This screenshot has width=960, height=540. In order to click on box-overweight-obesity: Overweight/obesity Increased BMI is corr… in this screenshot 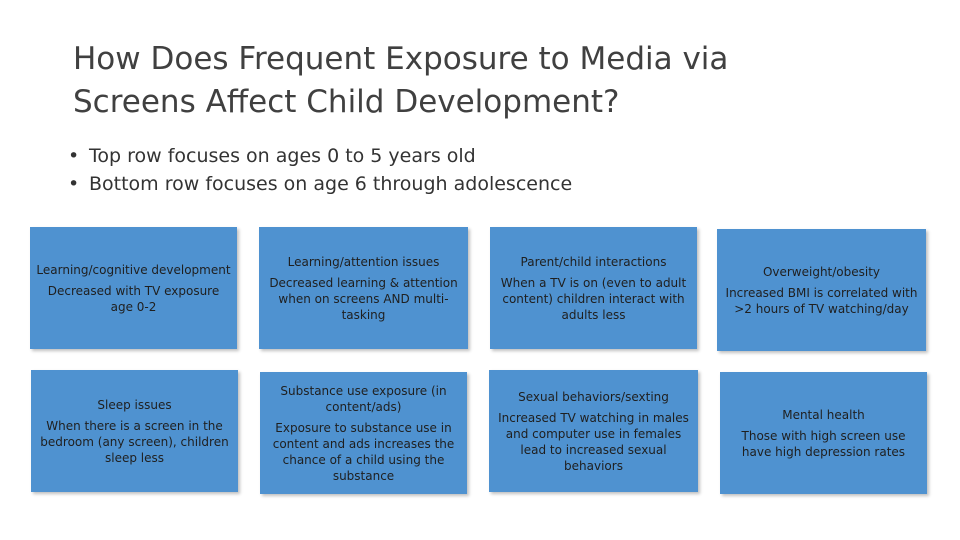, I will do `click(821, 290)`.